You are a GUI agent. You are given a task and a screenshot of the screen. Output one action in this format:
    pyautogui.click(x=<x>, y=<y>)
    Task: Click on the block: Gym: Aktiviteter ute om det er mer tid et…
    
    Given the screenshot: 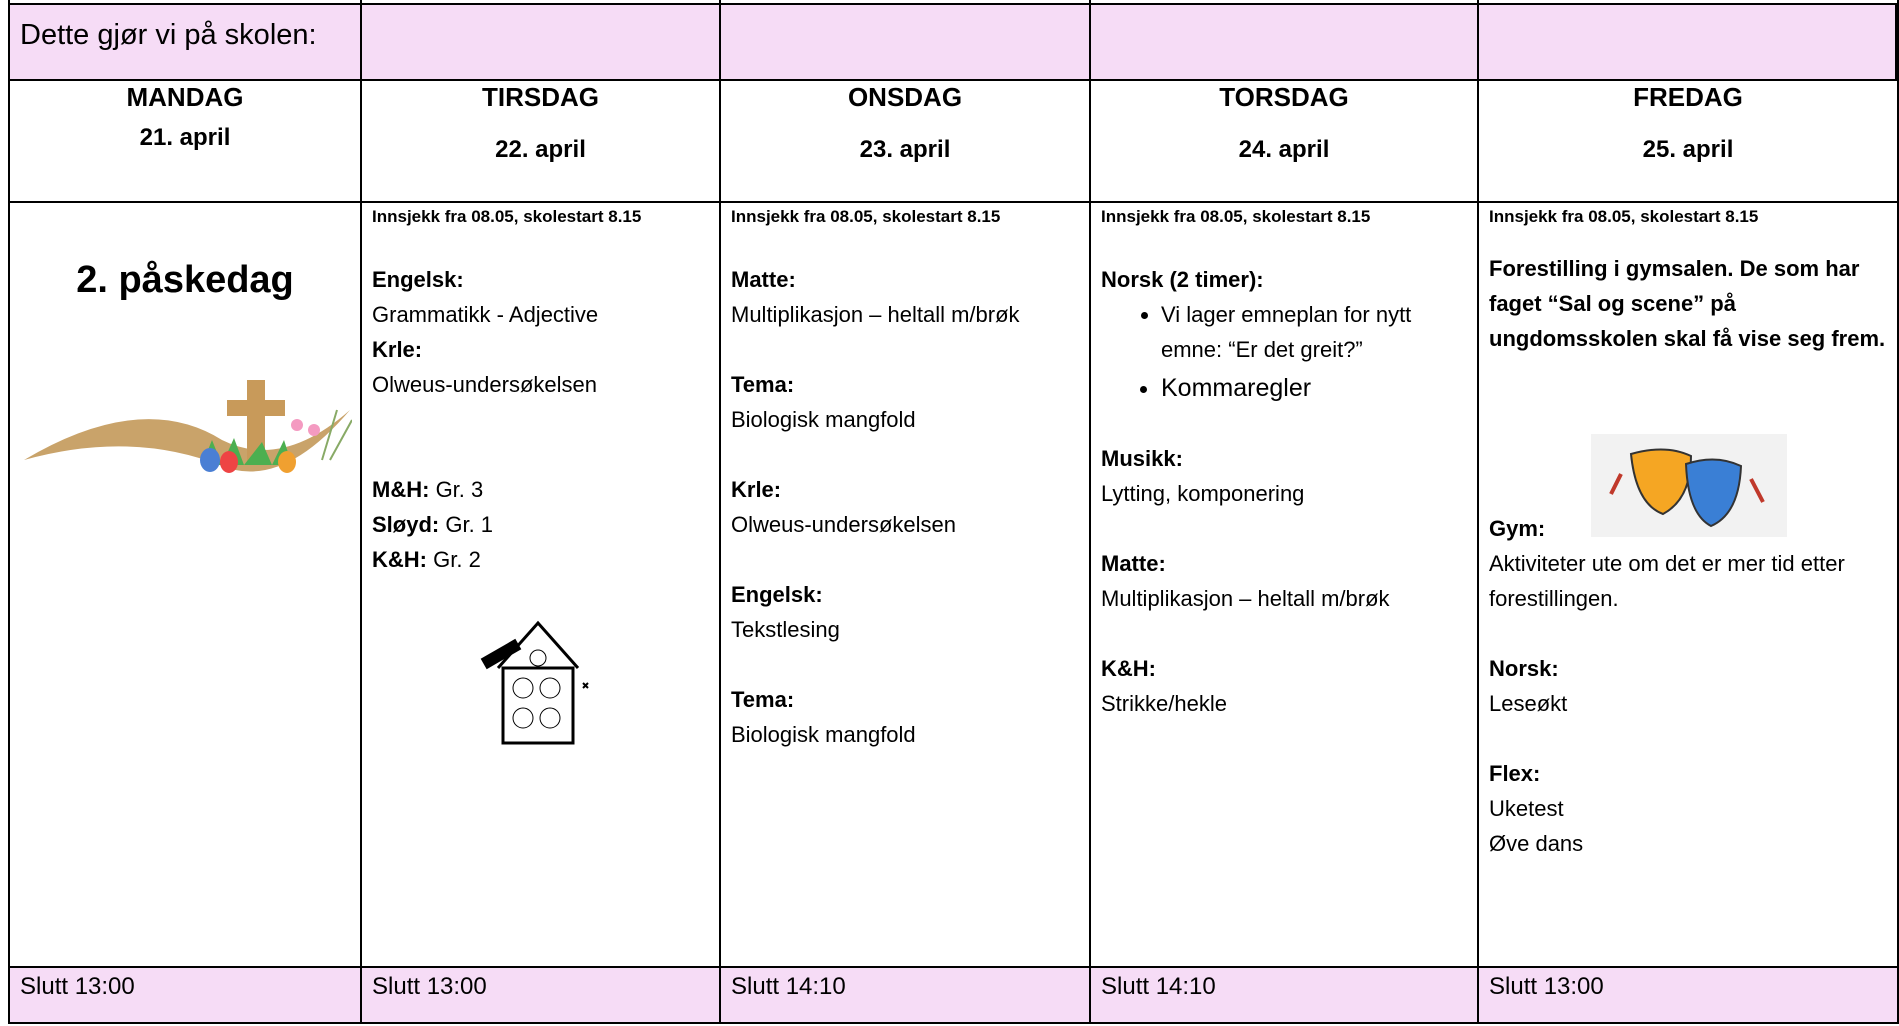 What is the action you would take?
    pyautogui.click(x=1688, y=563)
    